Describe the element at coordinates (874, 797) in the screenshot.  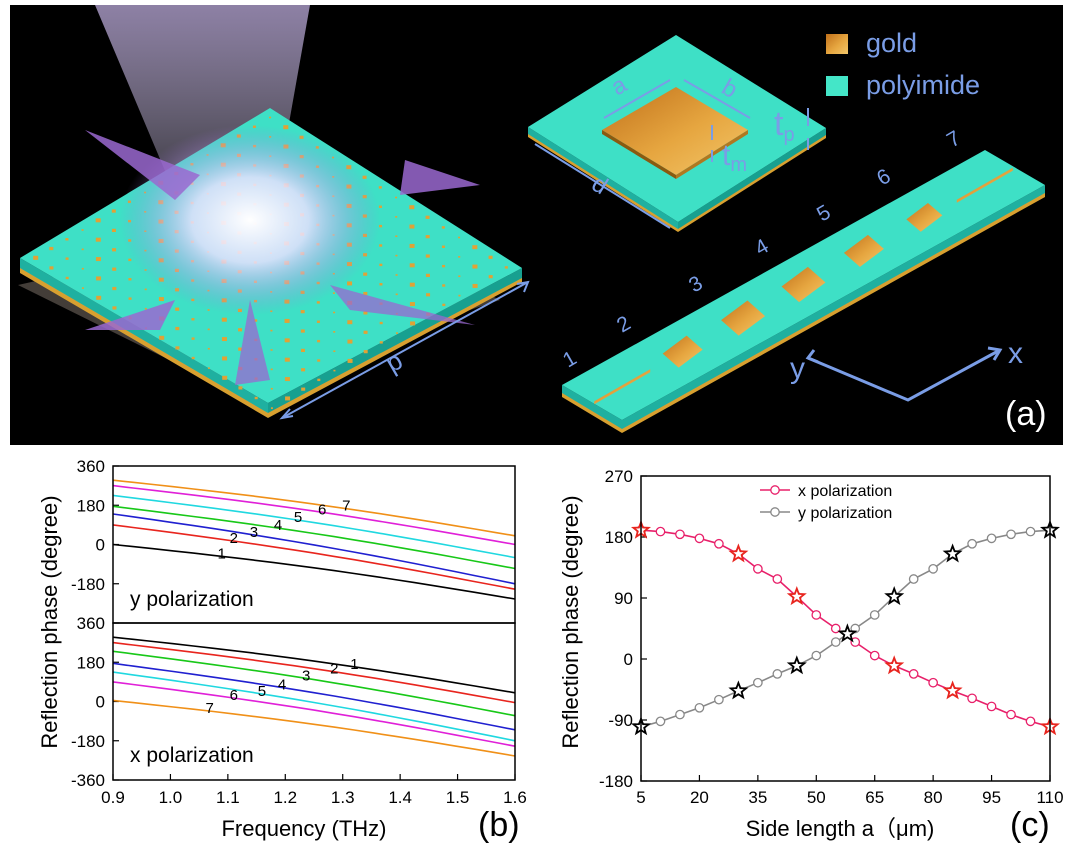
I see `x-tick-label: 65` at that location.